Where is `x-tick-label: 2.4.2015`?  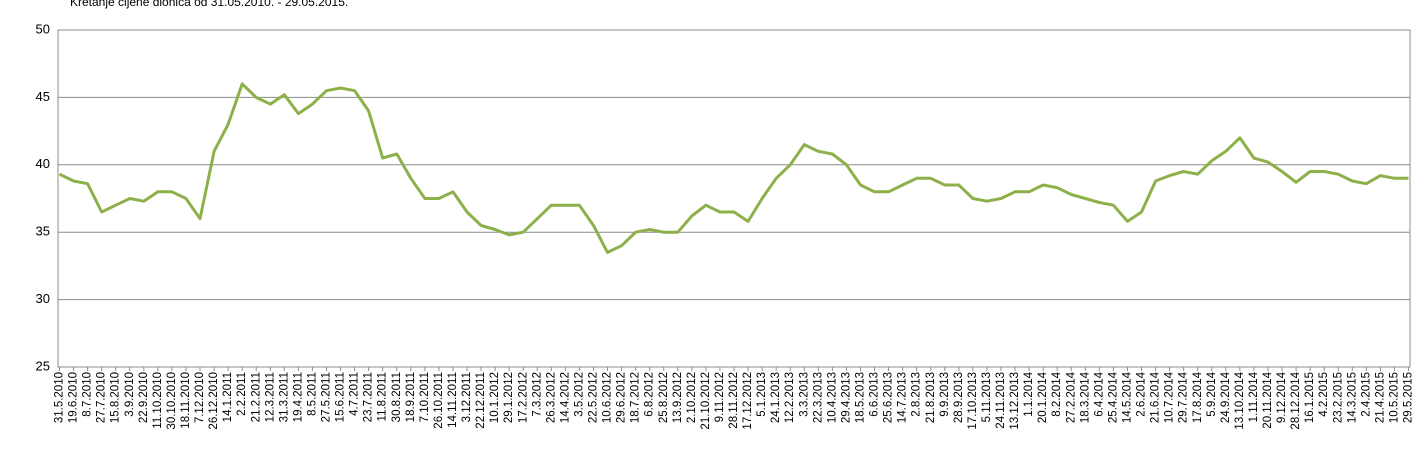
x-tick-label: 2.4.2015 is located at coordinates (1366, 394).